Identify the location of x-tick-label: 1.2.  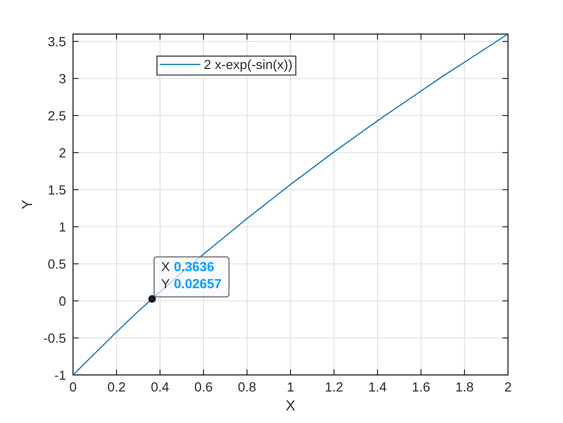
(334, 387).